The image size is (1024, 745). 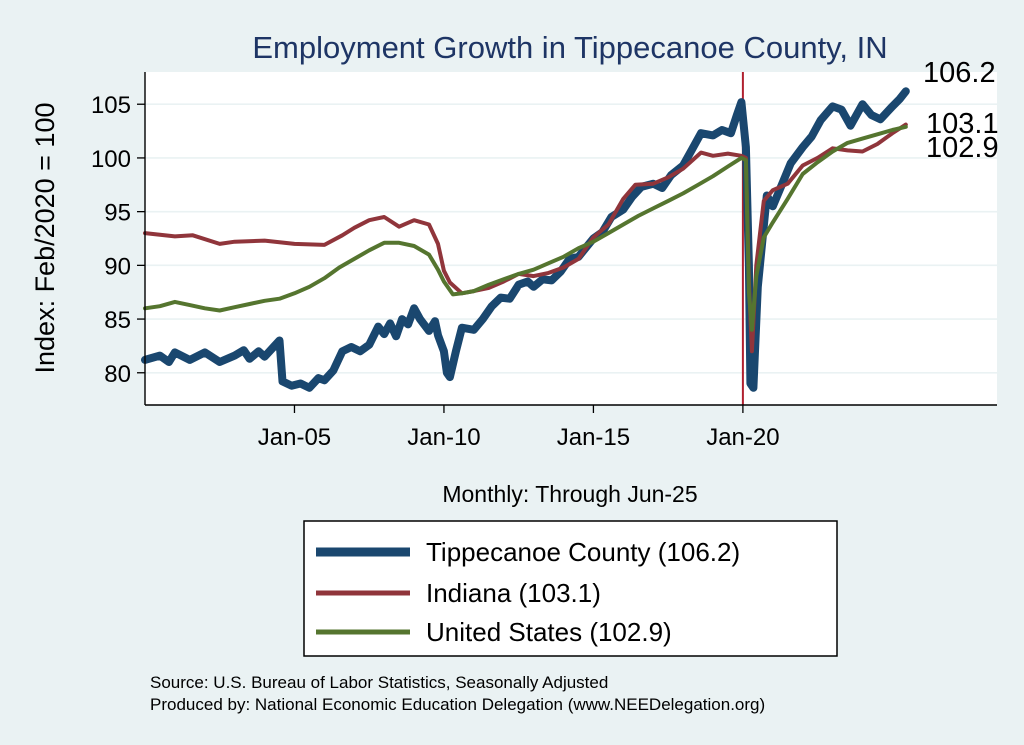 I want to click on y-tick-label: 95, so click(x=117, y=213).